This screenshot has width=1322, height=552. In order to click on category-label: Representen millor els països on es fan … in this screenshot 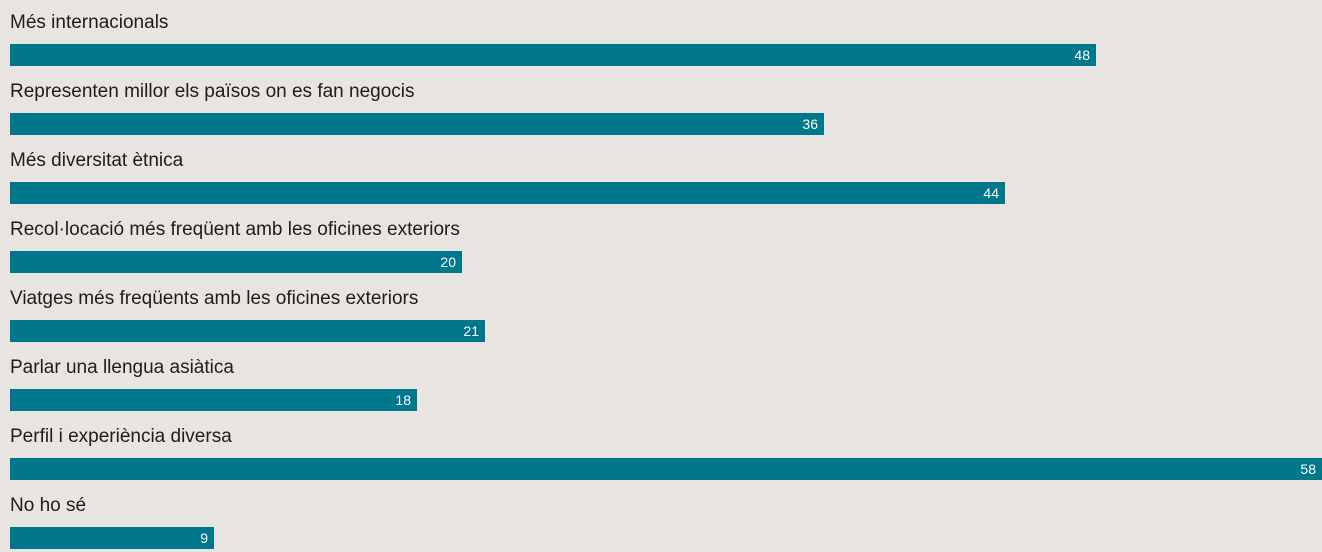, I will do `click(212, 91)`.